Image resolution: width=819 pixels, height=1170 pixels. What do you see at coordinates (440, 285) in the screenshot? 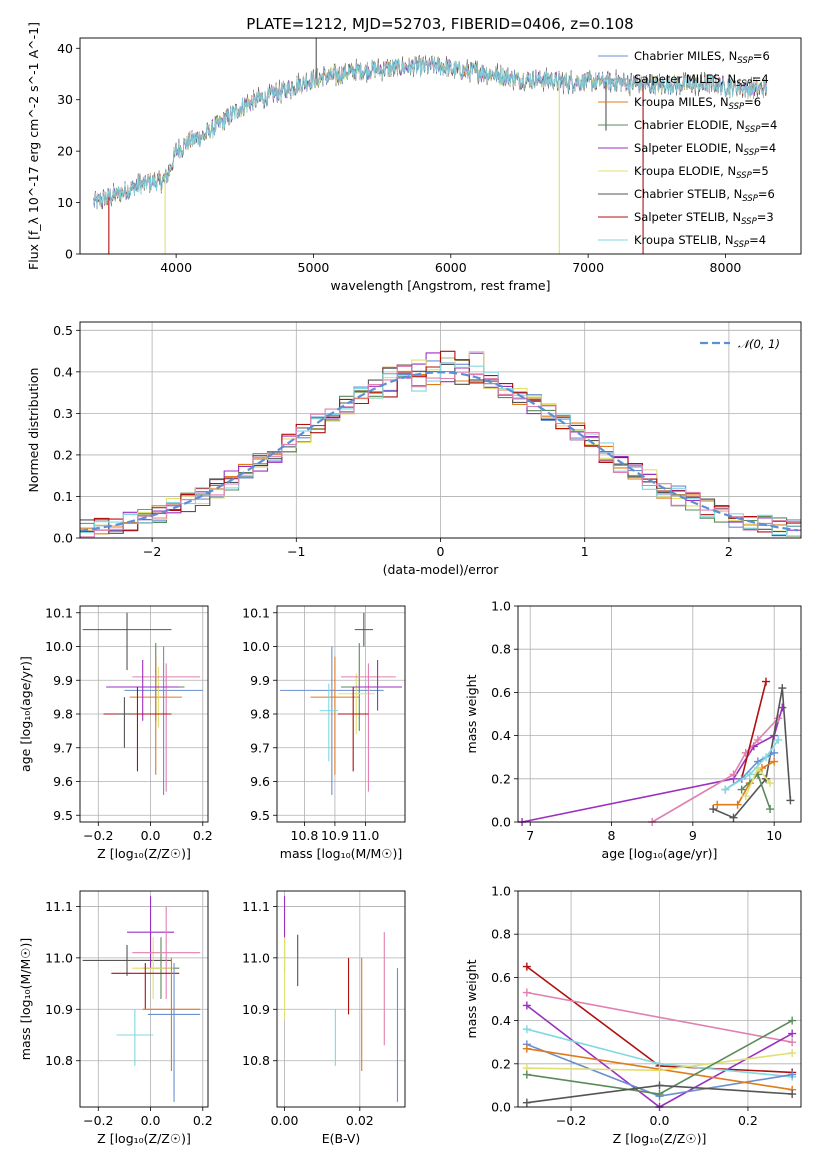
I see `x-axis-label: wavelength [Angstrom, rest frame]` at bounding box center [440, 285].